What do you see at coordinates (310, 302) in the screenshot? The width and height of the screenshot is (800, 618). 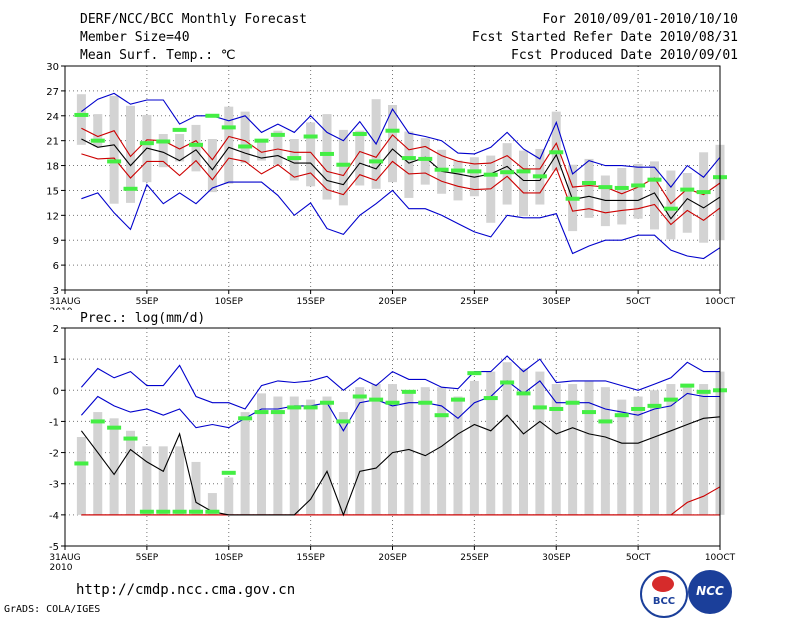 I see `x-tick-label: 15SEP` at bounding box center [310, 302].